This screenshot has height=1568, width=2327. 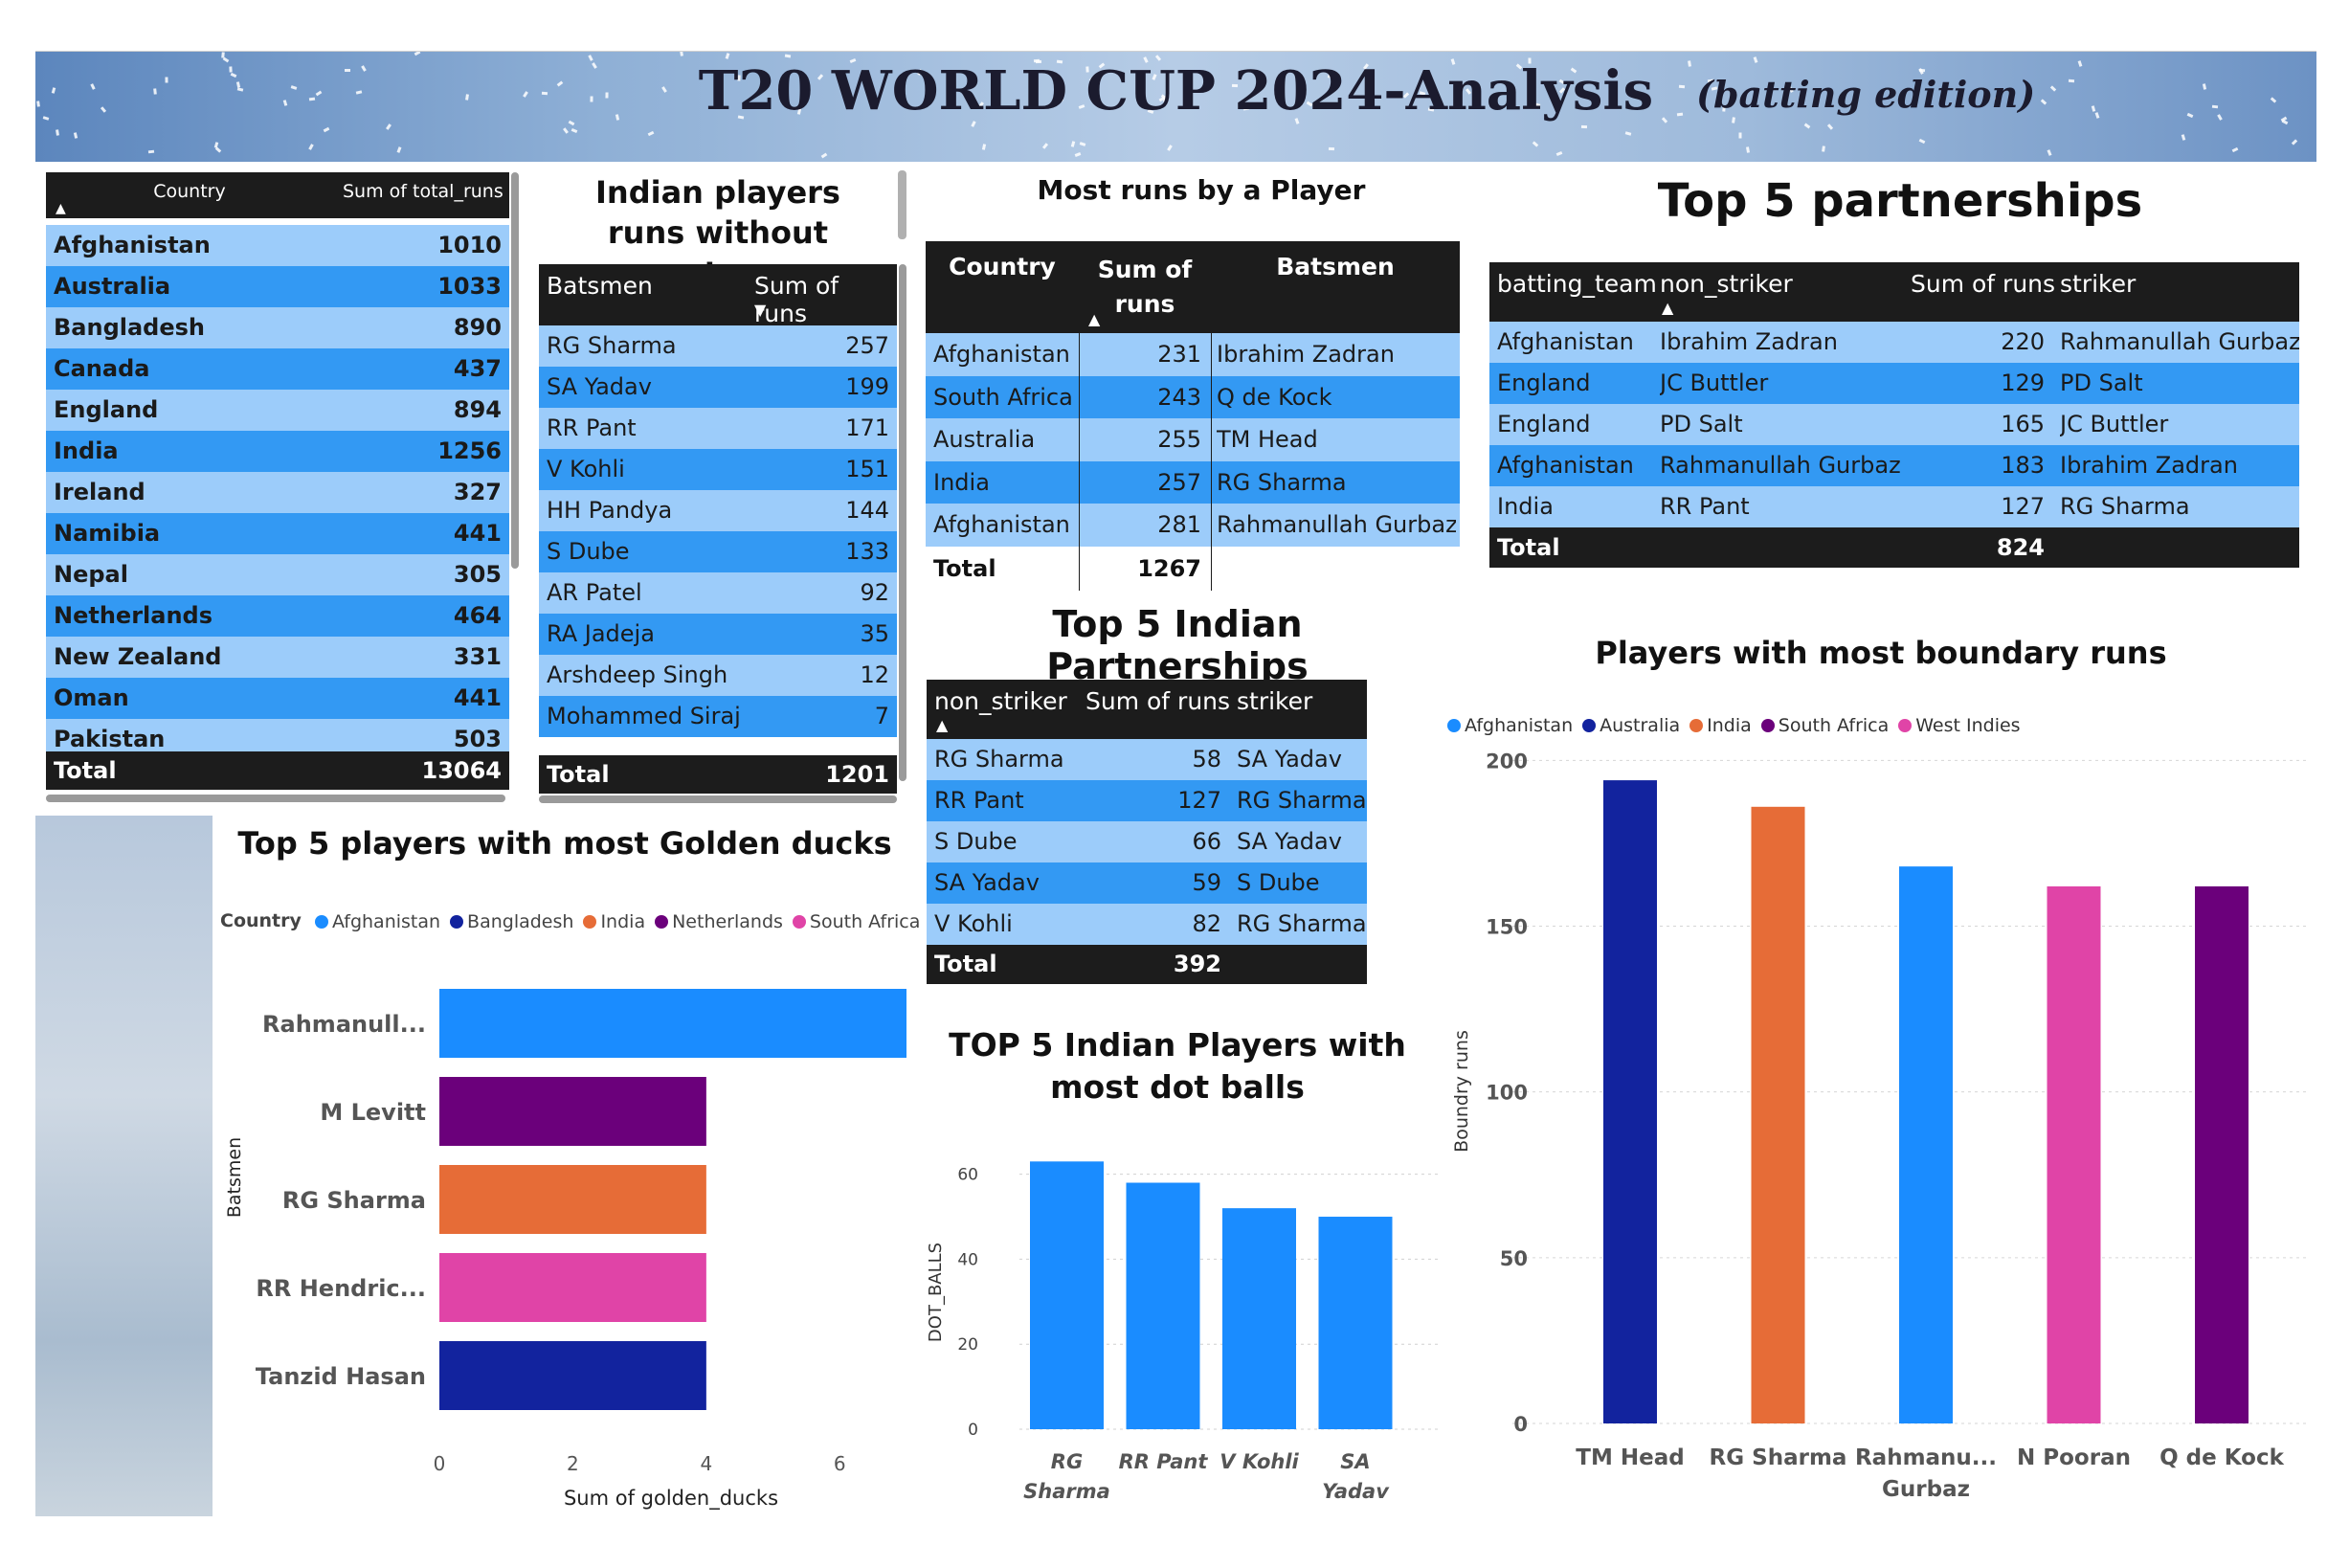 I want to click on x-tick-label: Yadav, so click(x=1356, y=1492).